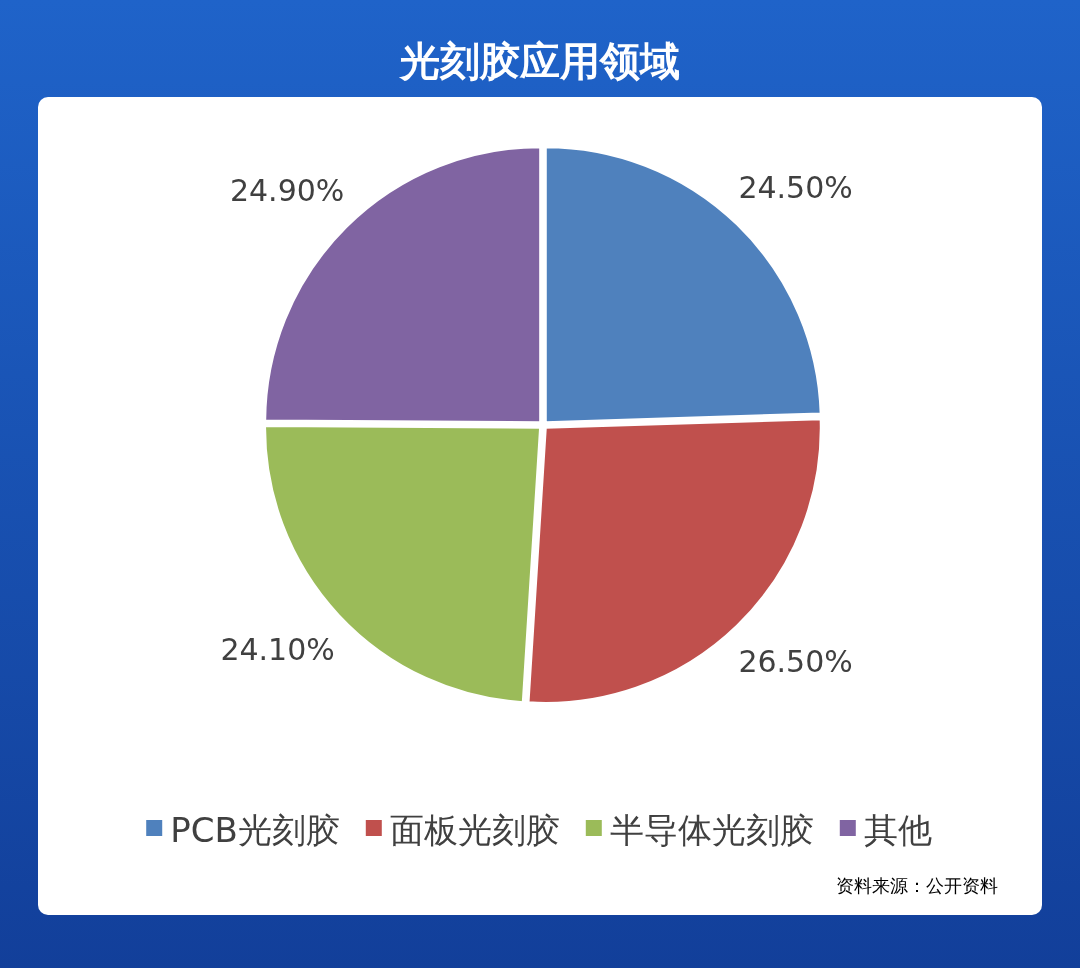  Describe the element at coordinates (287, 190) in the screenshot. I see `data-label: 24.90%` at that location.